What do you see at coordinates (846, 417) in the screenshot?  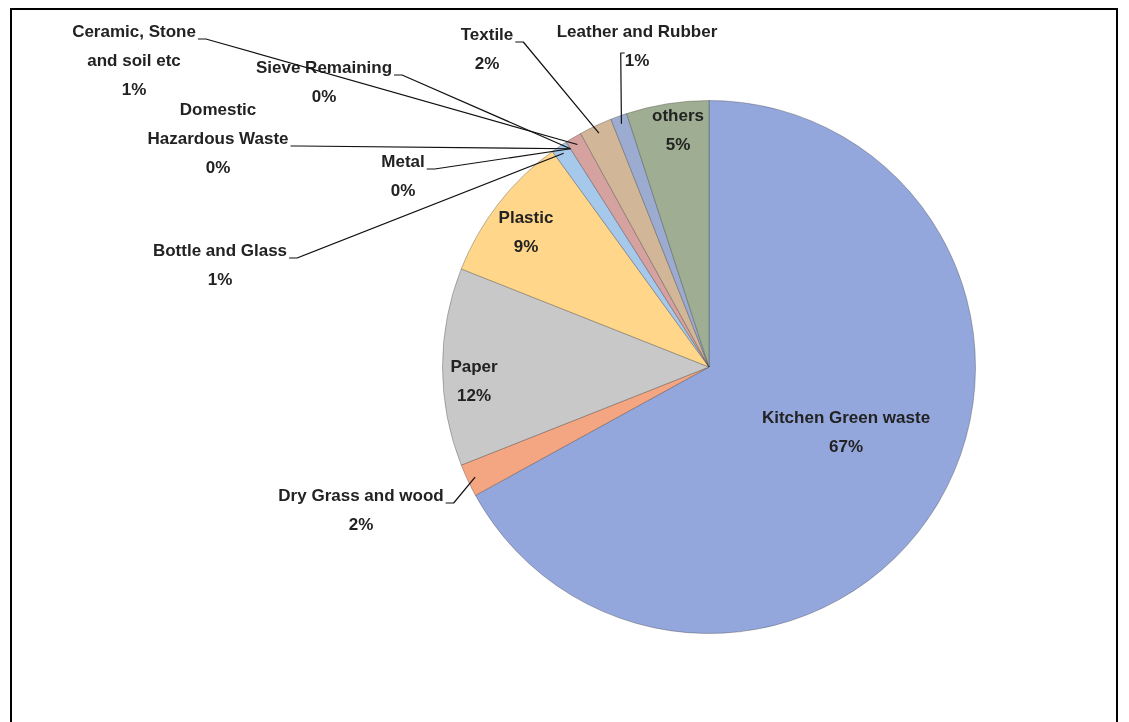 I see `slice-label: Kitchen Green waste` at bounding box center [846, 417].